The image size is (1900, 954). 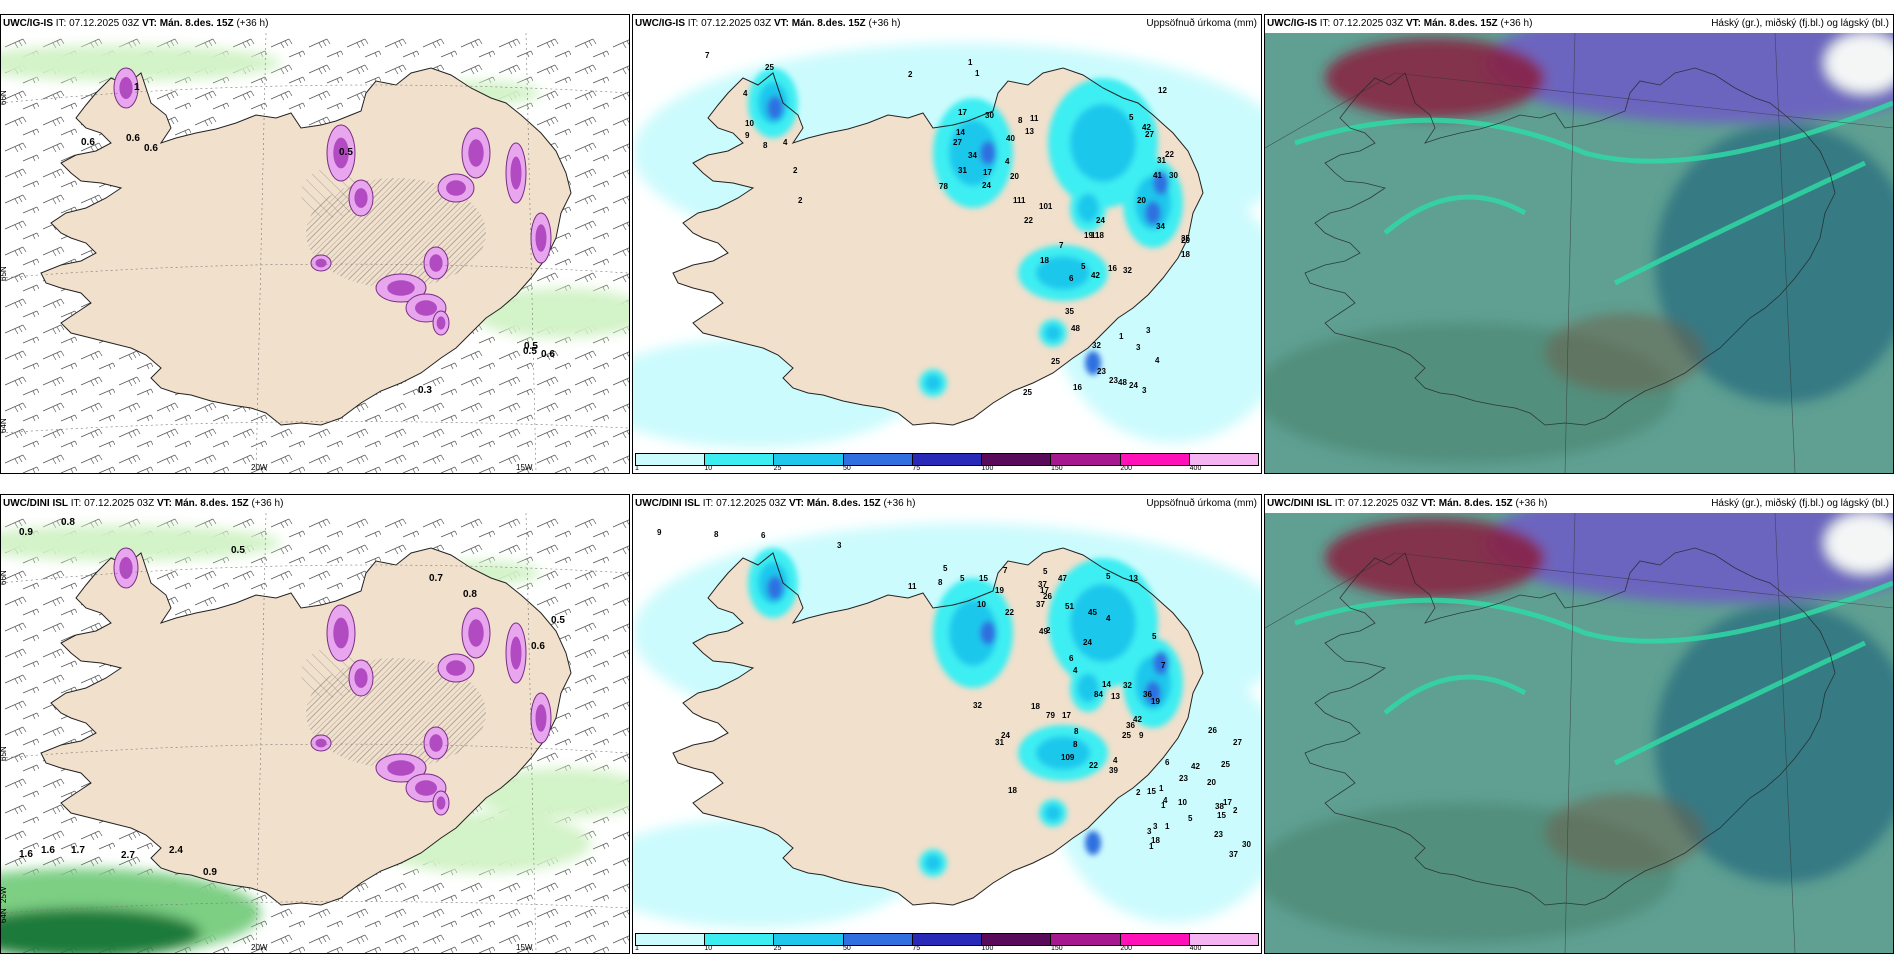 What do you see at coordinates (1219, 806) in the screenshot?
I see `precip-value: 38` at bounding box center [1219, 806].